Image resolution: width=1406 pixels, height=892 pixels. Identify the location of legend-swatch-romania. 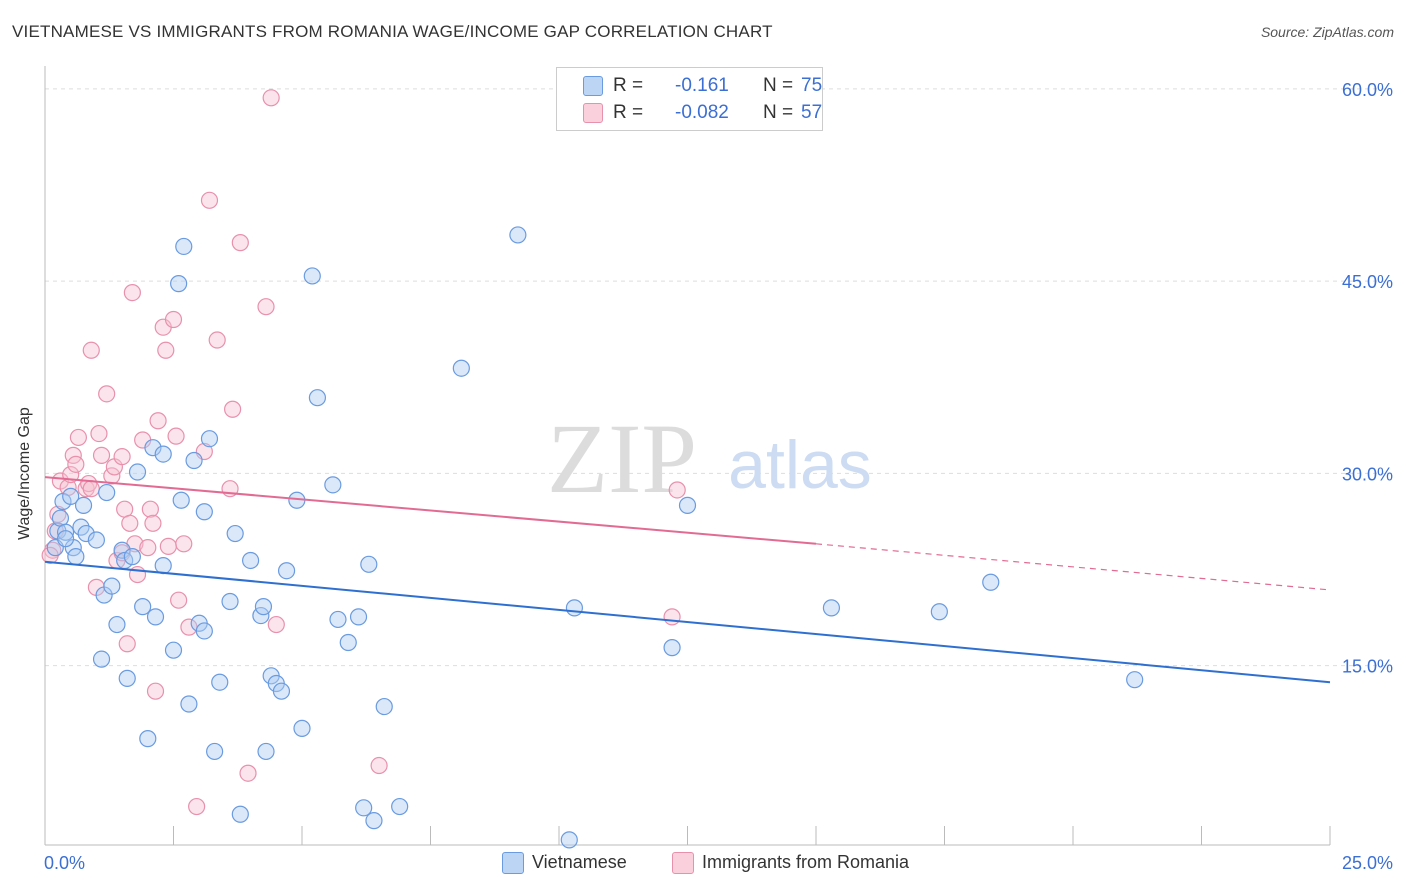
(593, 113).